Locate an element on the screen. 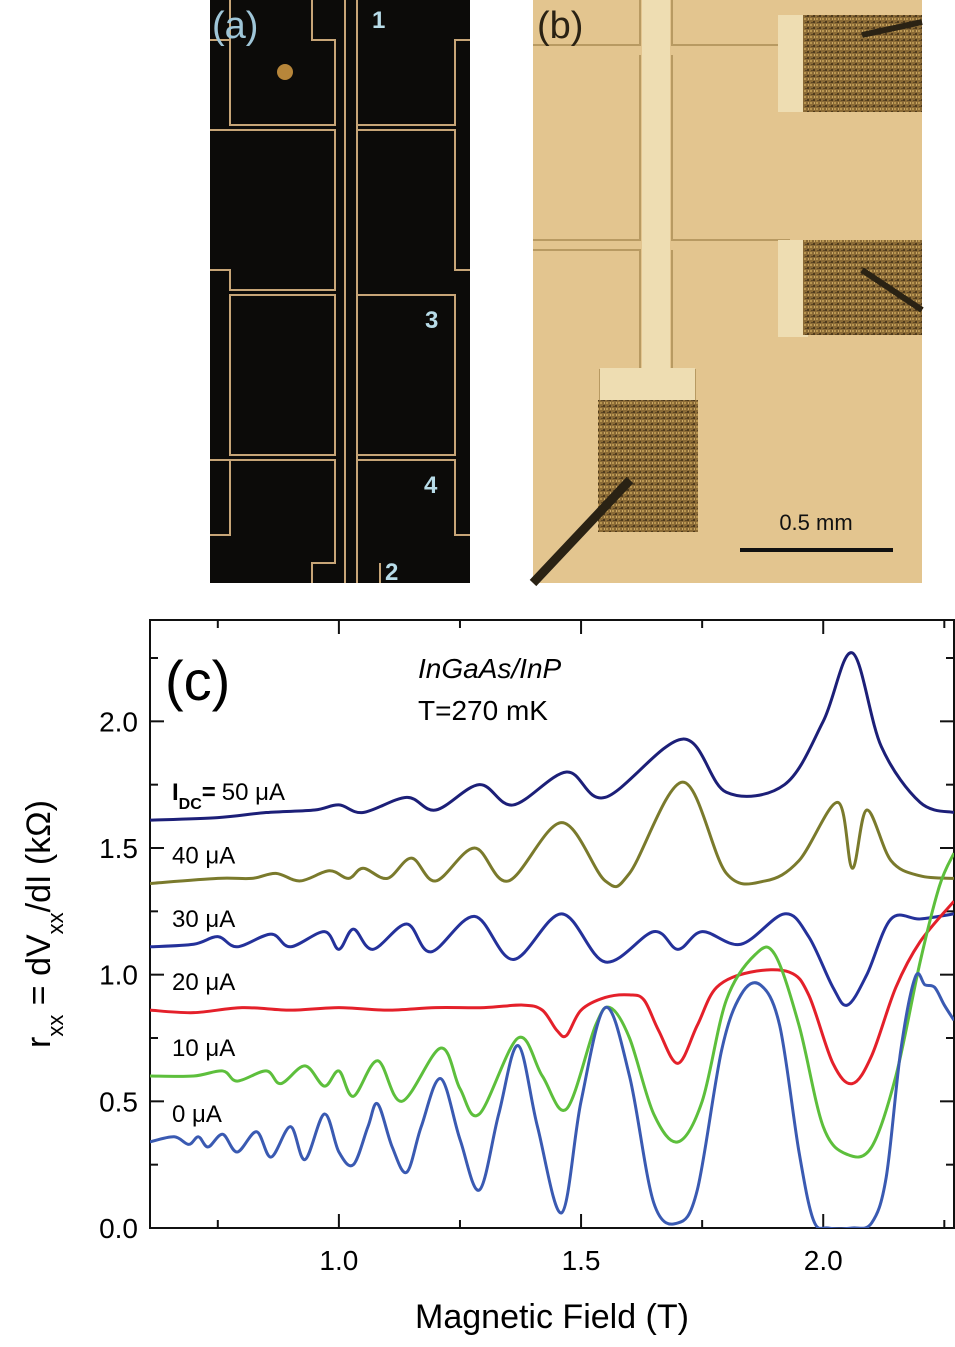  y-tick-label: 2.0 is located at coordinates (118, 721).